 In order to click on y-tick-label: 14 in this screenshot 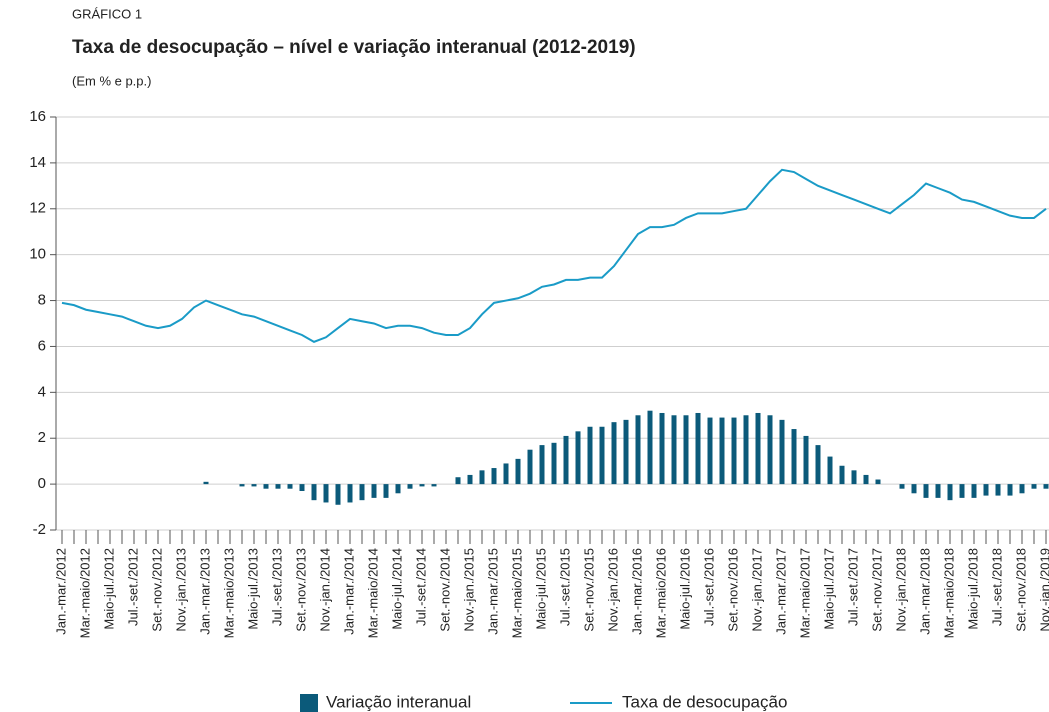, I will do `click(37, 162)`.